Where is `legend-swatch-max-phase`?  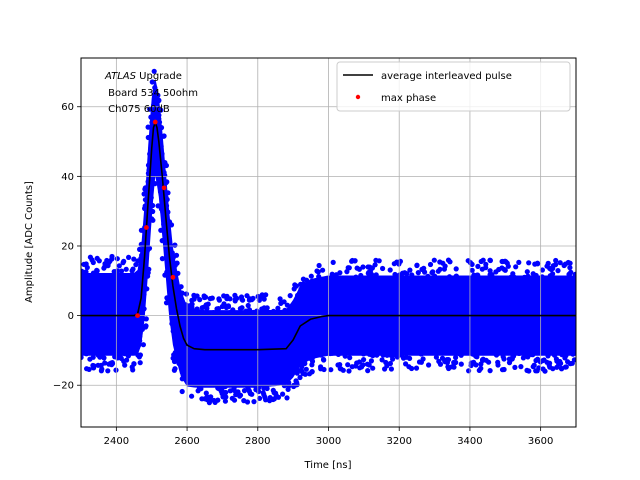 legend-swatch-max-phase is located at coordinates (358, 97).